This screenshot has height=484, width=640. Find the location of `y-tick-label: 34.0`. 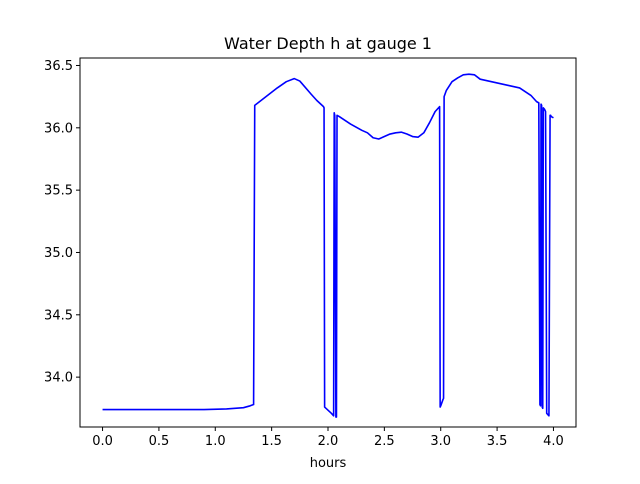

y-tick-label: 34.0 is located at coordinates (58, 378).